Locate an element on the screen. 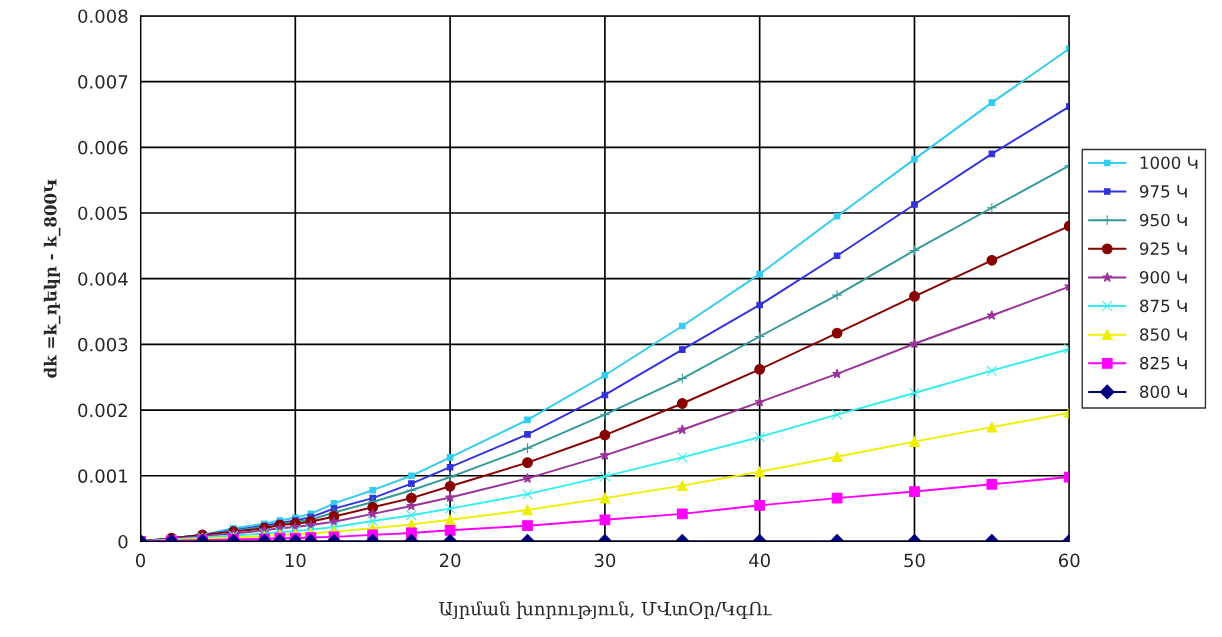 The width and height of the screenshot is (1222, 637). legend-label: 900 Կ is located at coordinates (1163, 277).